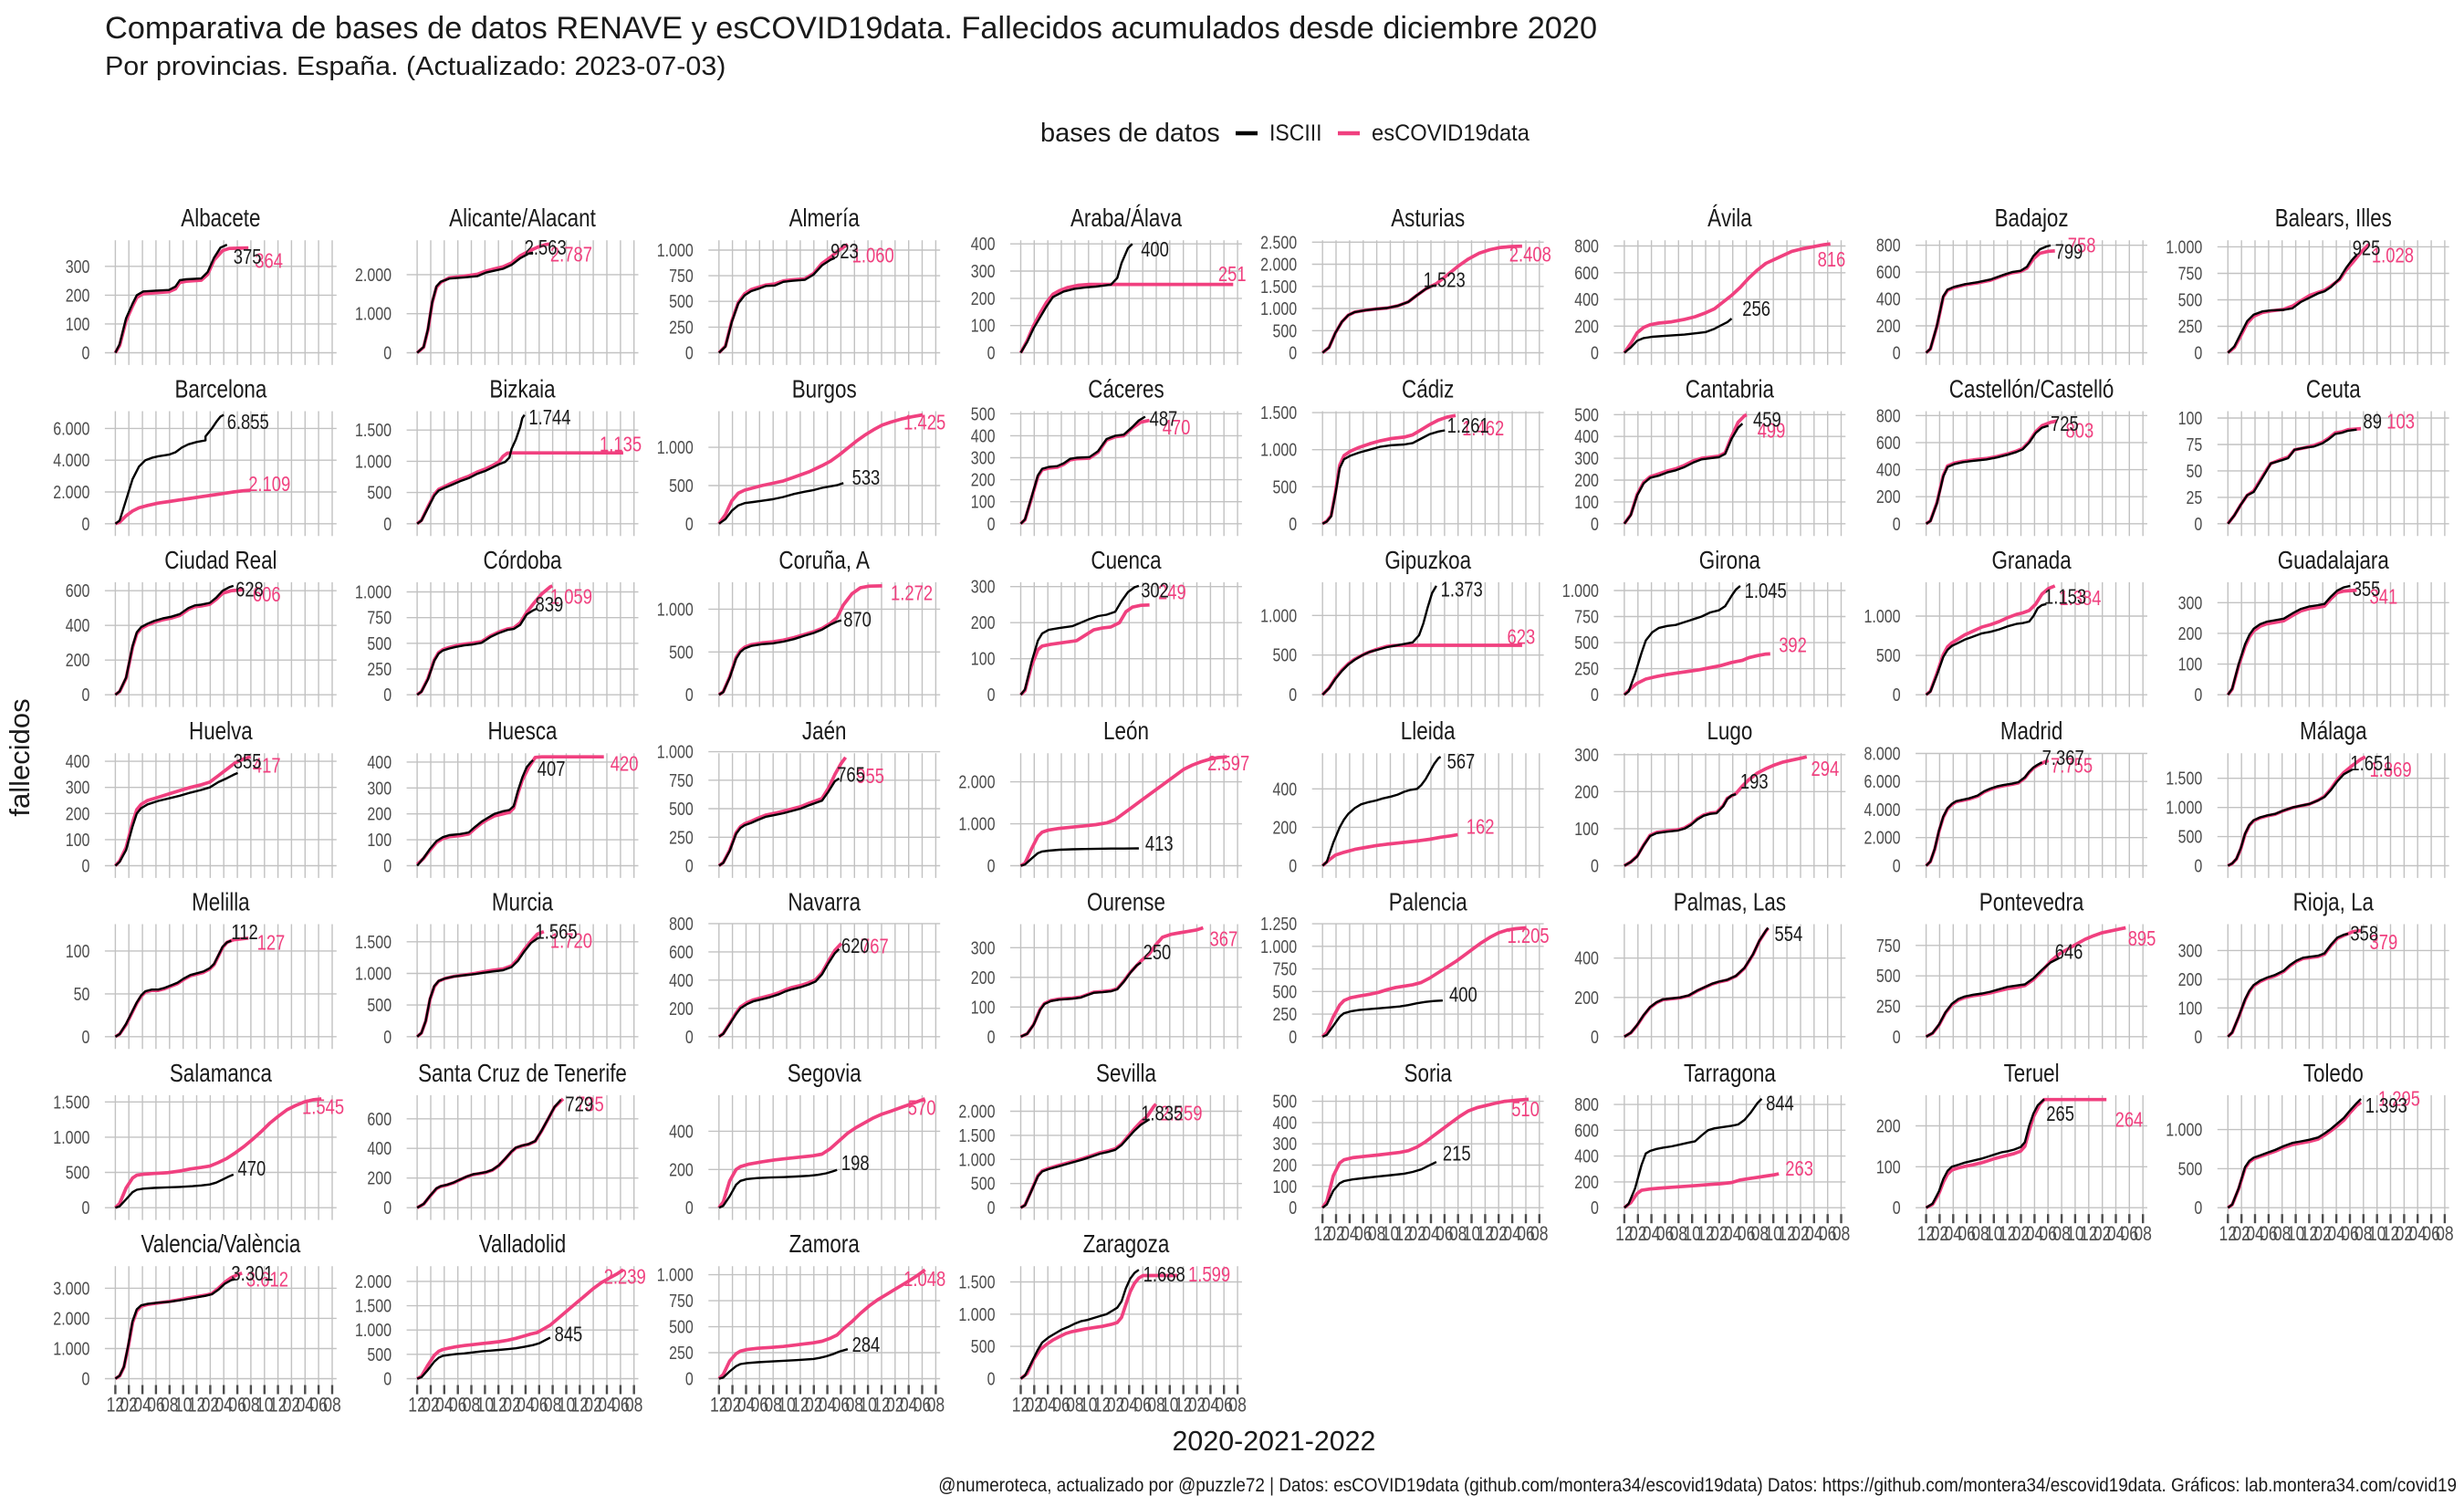 This screenshot has width=2464, height=1506. What do you see at coordinates (1130, 133) in the screenshot?
I see `svg-text: bases de datos` at bounding box center [1130, 133].